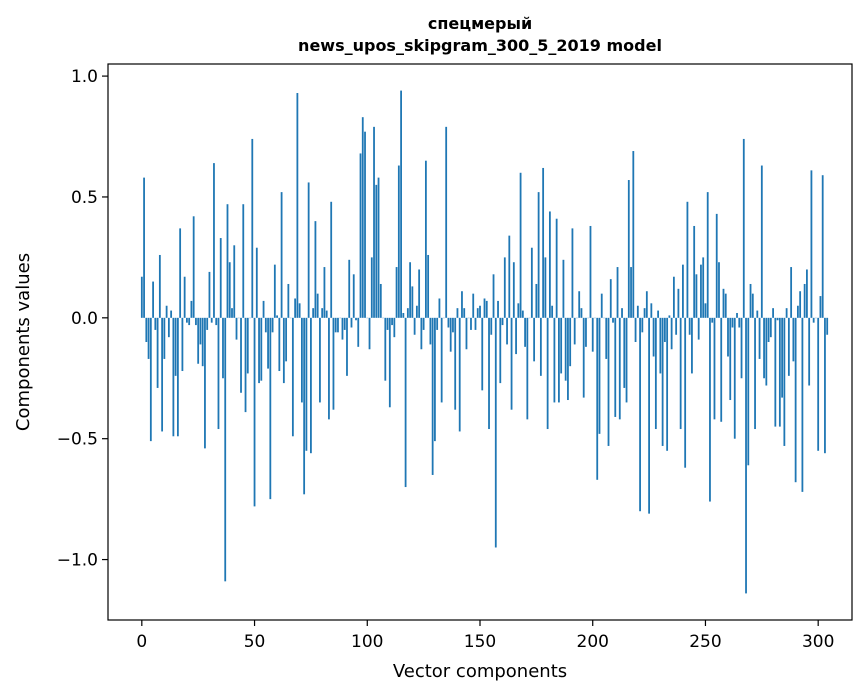  Describe the element at coordinates (480, 671) in the screenshot. I see `x-axis-label: Vector components` at that location.